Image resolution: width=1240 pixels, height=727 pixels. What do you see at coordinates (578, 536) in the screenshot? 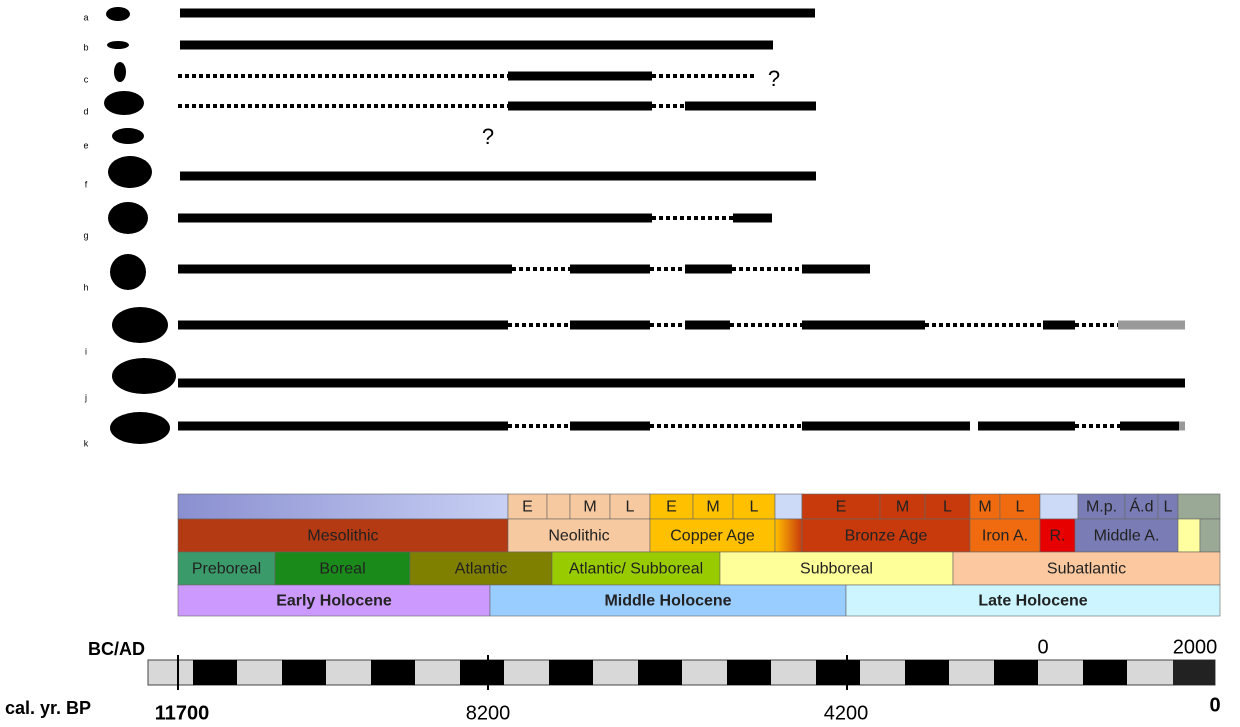
I see `period-label: Neolithic` at bounding box center [578, 536].